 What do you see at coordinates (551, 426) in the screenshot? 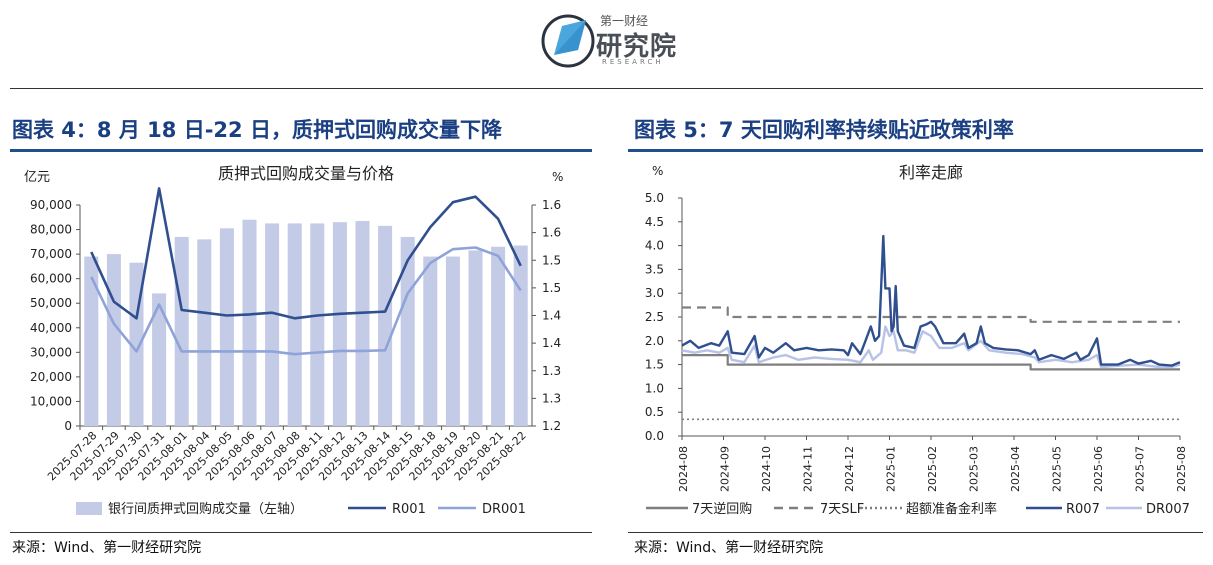
I see `right-tick-label: 1.2` at bounding box center [551, 426].